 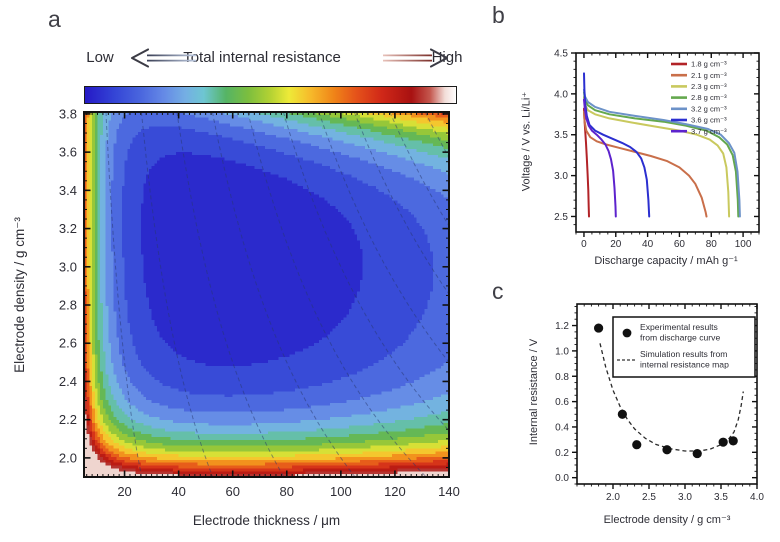 What do you see at coordinates (68, 113) in the screenshot?
I see `svg-text: 3.8` at bounding box center [68, 113].